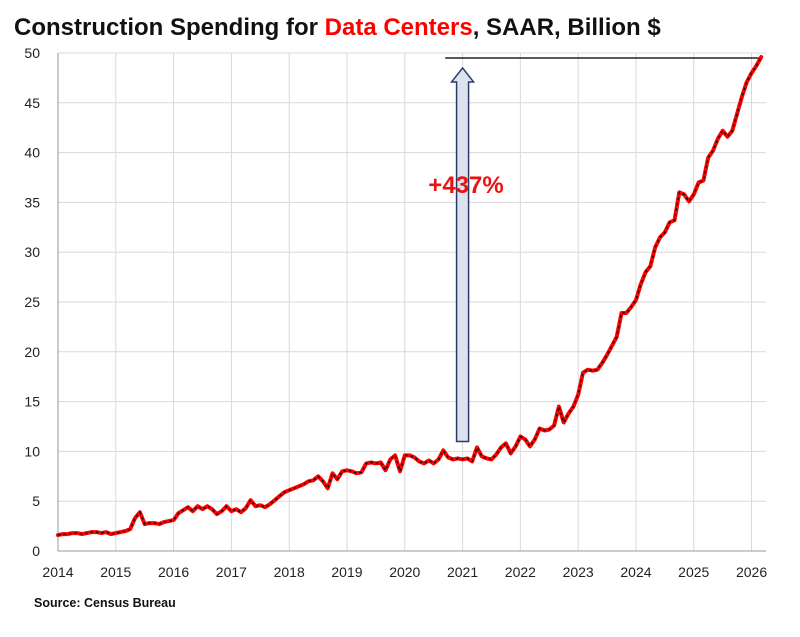 The image size is (800, 637). I want to click on y-tick-label: 45, so click(32, 103).